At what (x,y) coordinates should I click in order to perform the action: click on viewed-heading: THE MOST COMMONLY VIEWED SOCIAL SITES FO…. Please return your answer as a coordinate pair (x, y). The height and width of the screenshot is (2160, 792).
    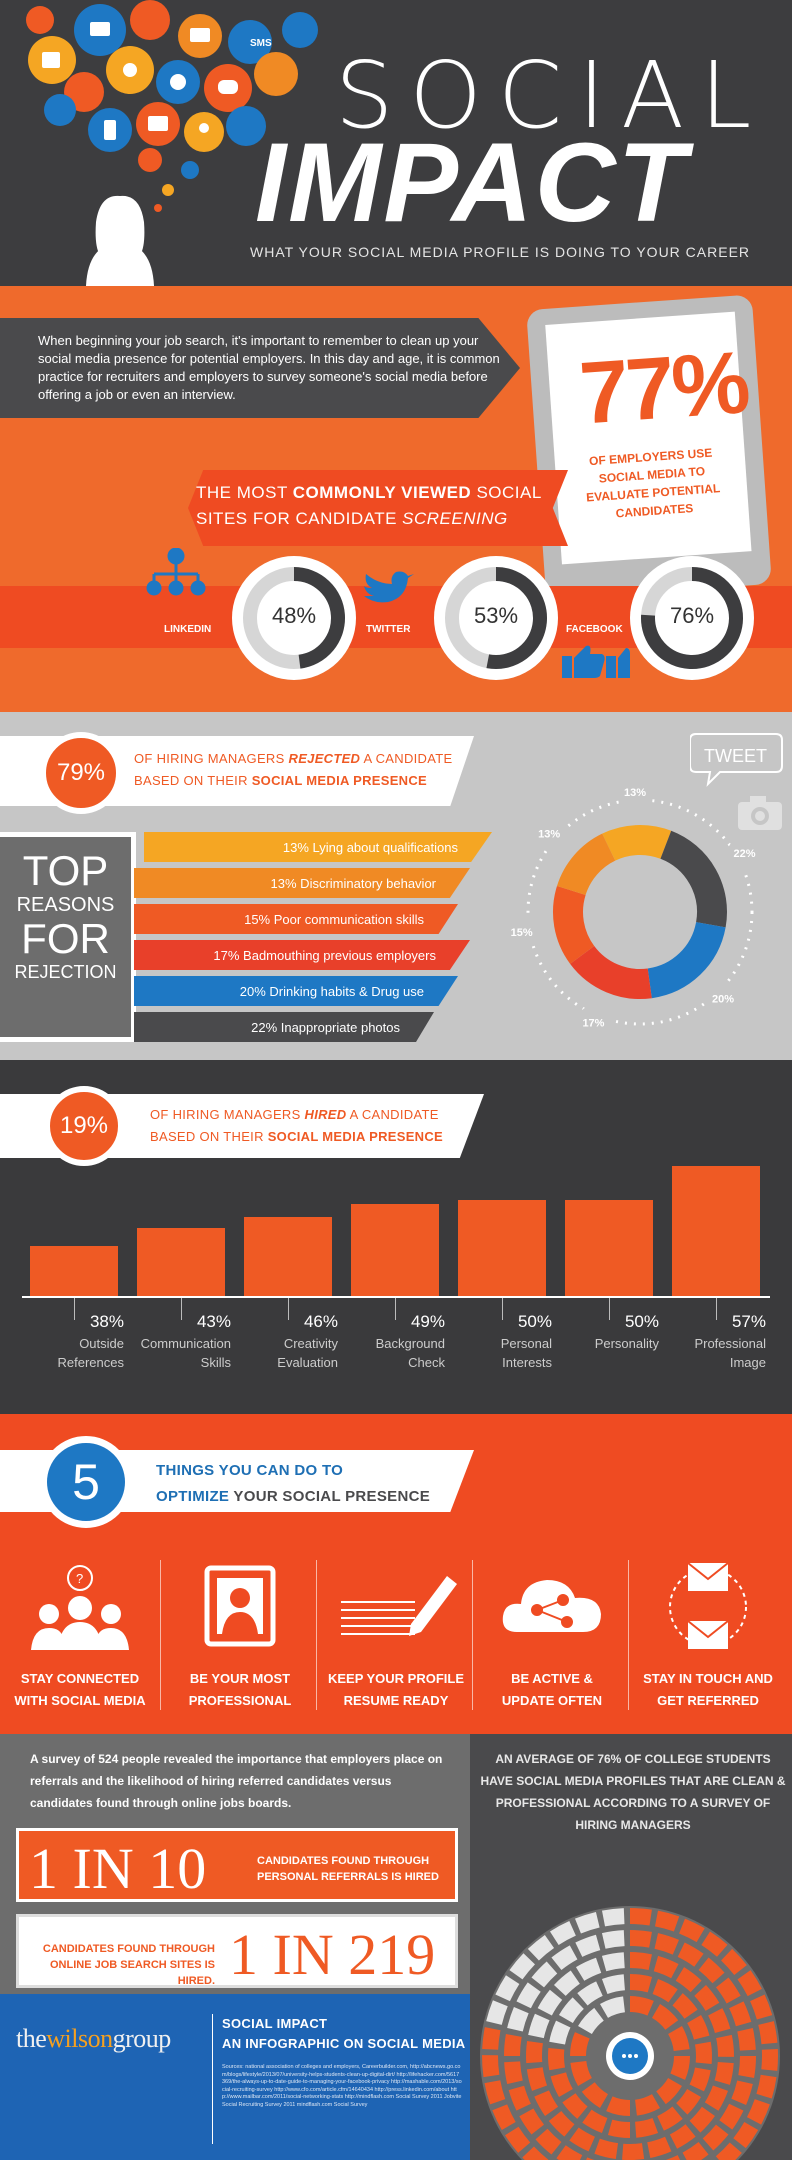
    Looking at the image, I should click on (376, 506).